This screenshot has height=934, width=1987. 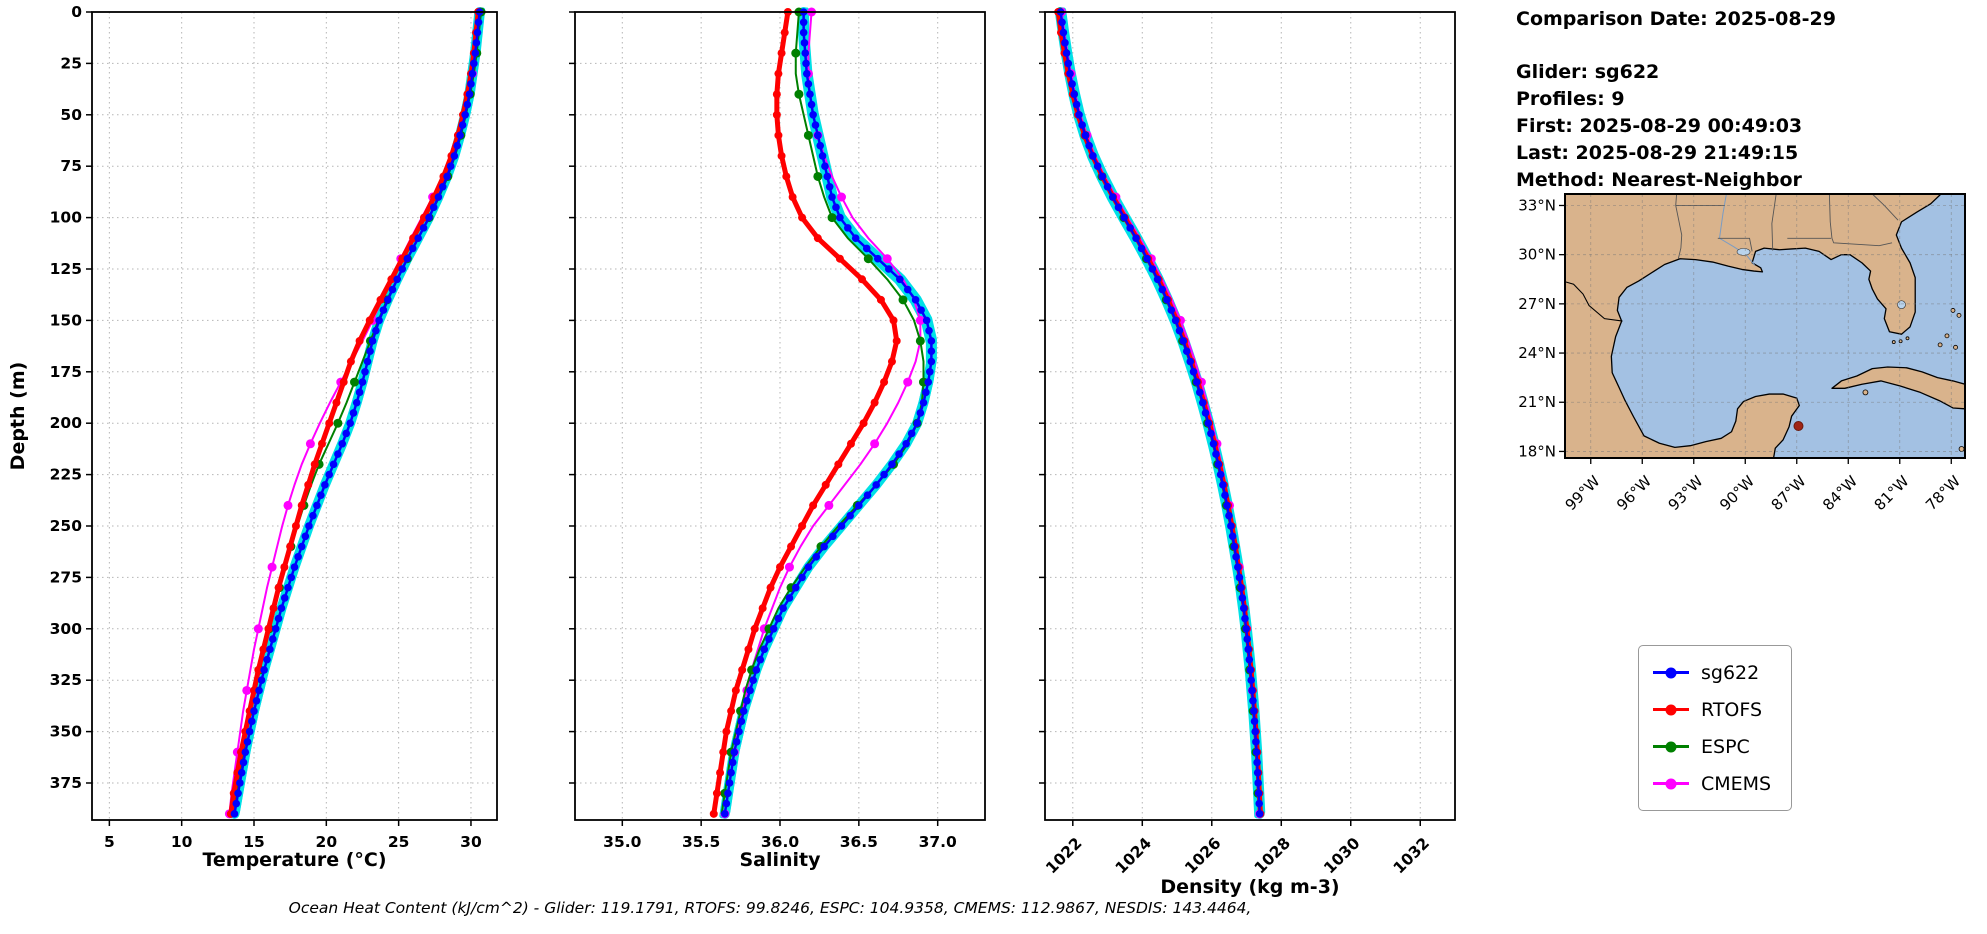 What do you see at coordinates (66, 320) in the screenshot?
I see `svg-text: 150` at bounding box center [66, 320].